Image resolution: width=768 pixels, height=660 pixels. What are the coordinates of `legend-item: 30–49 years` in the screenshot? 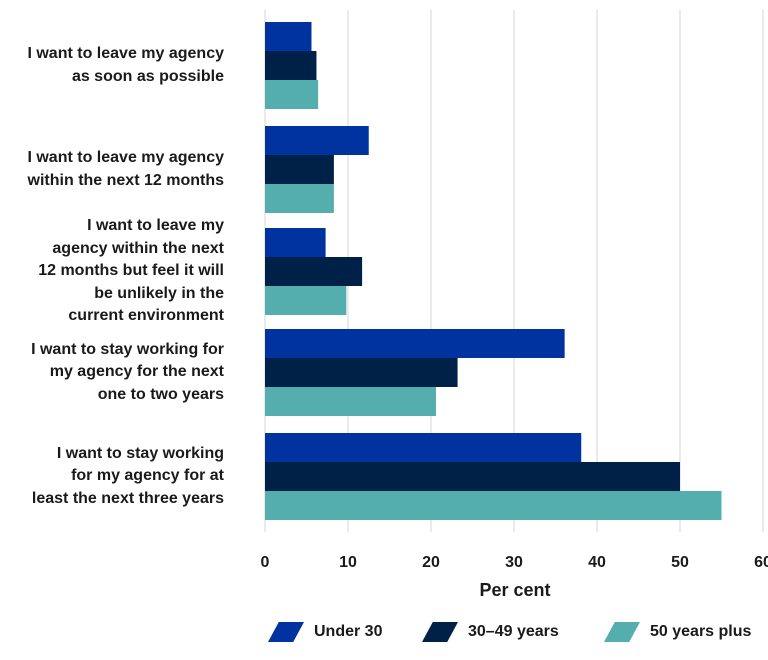 It's located at (490, 632).